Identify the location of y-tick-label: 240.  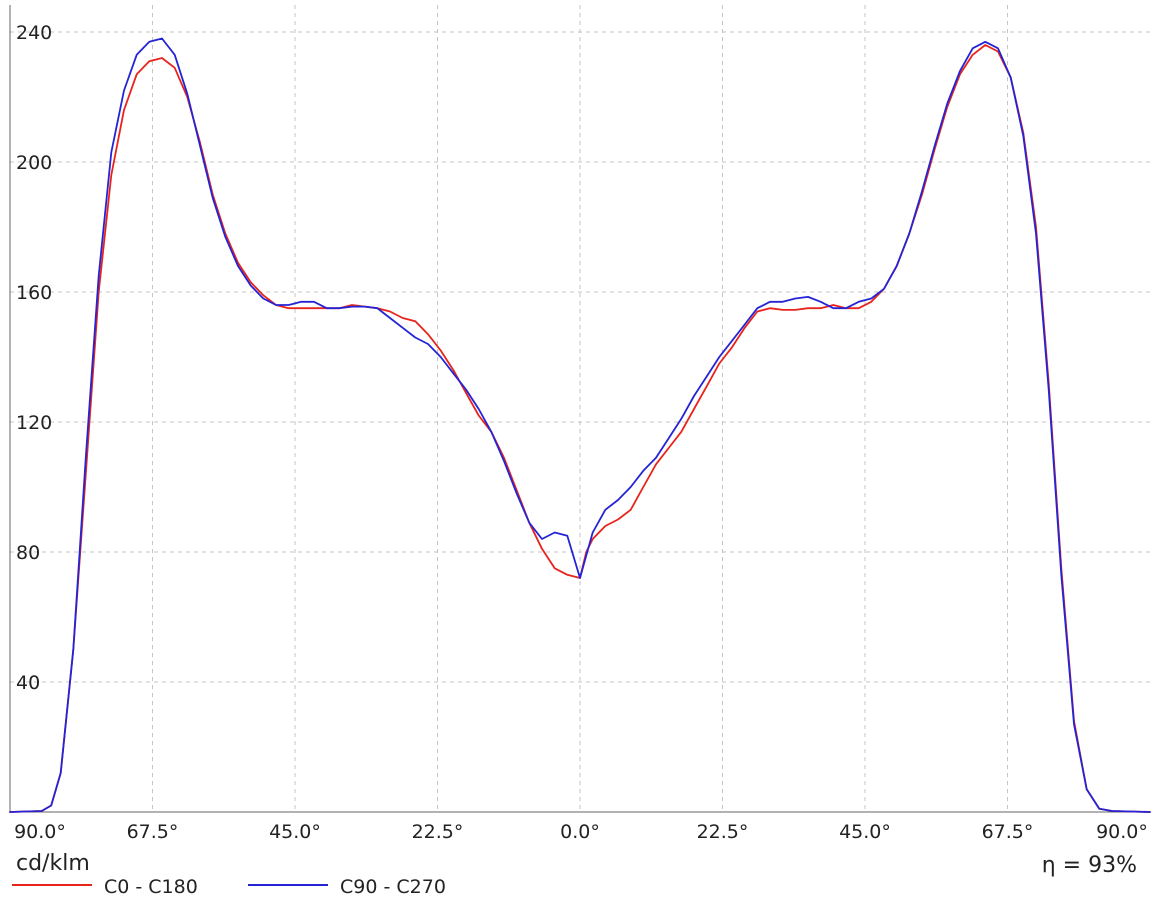
(34, 33).